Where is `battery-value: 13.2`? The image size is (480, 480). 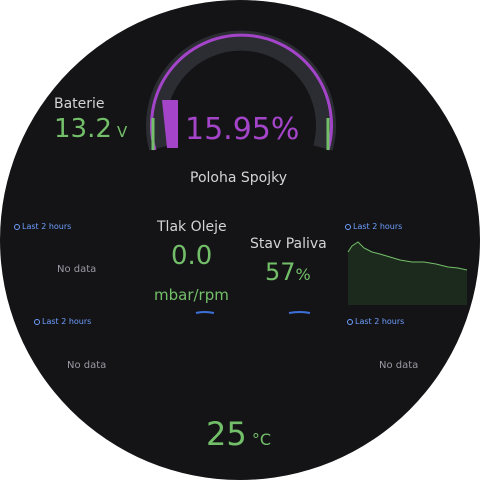
battery-value: 13.2 is located at coordinates (83, 129).